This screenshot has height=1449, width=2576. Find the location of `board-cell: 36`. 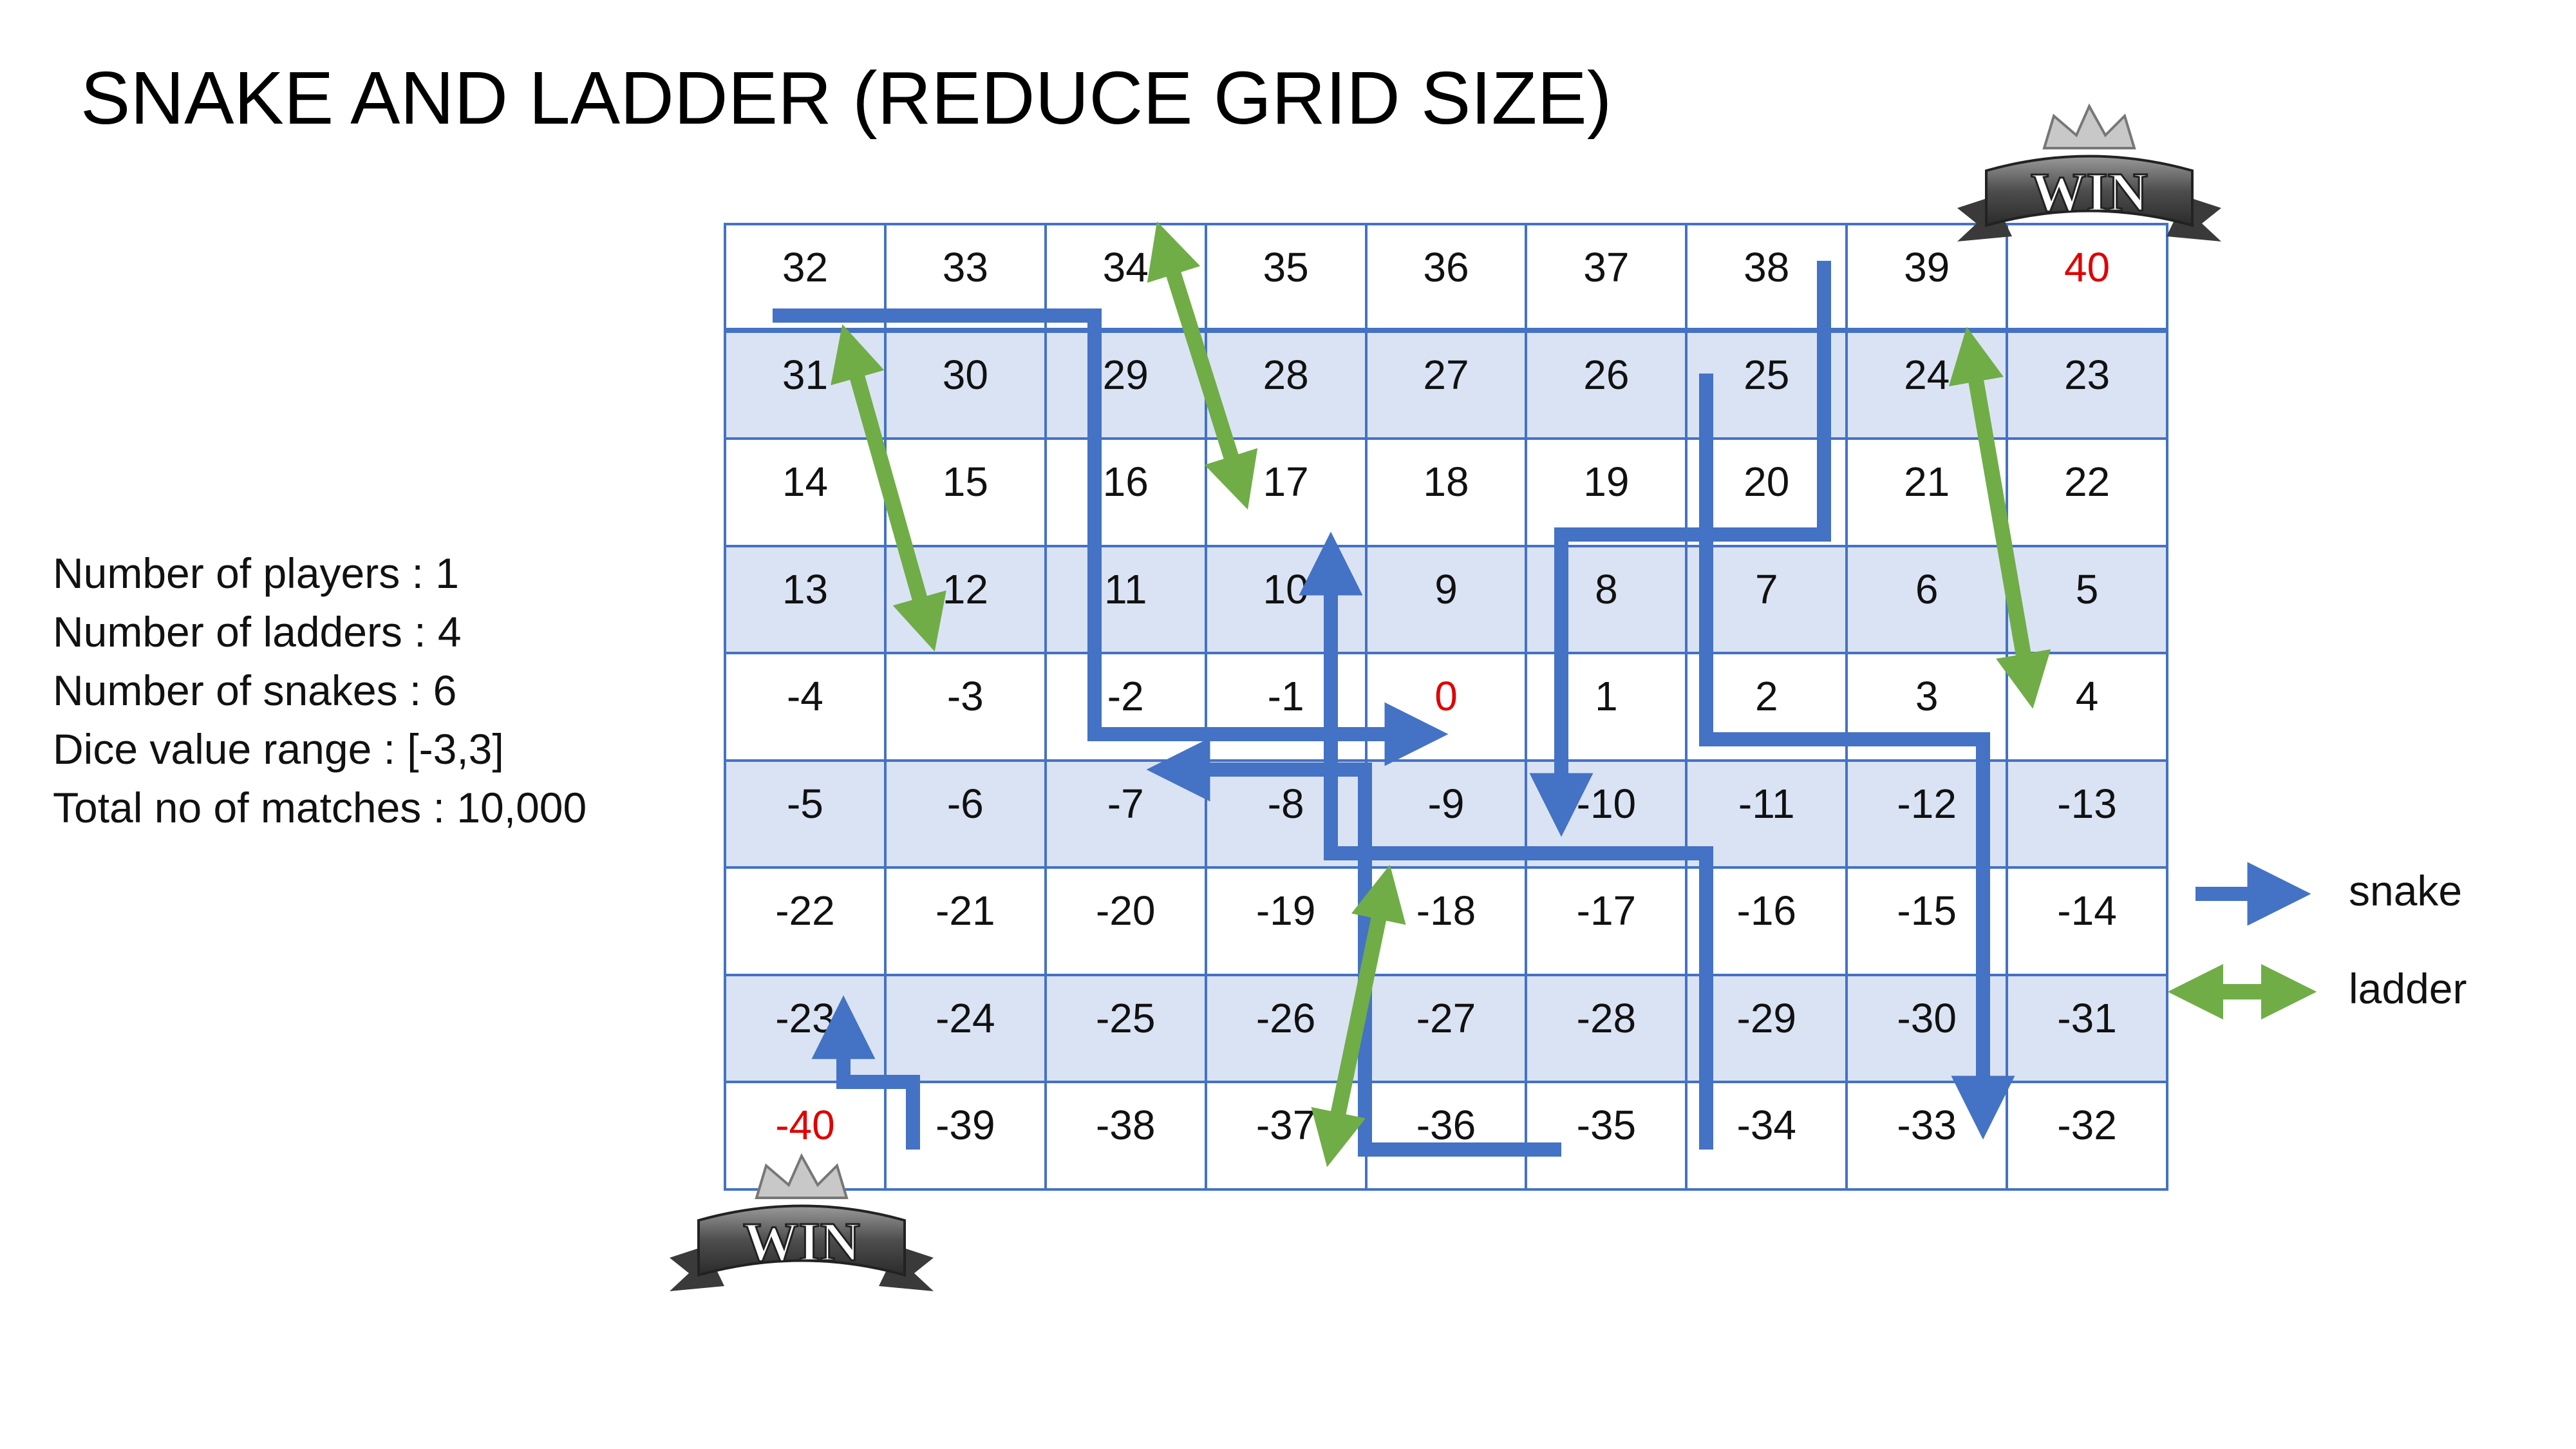

board-cell: 36 is located at coordinates (1447, 279).